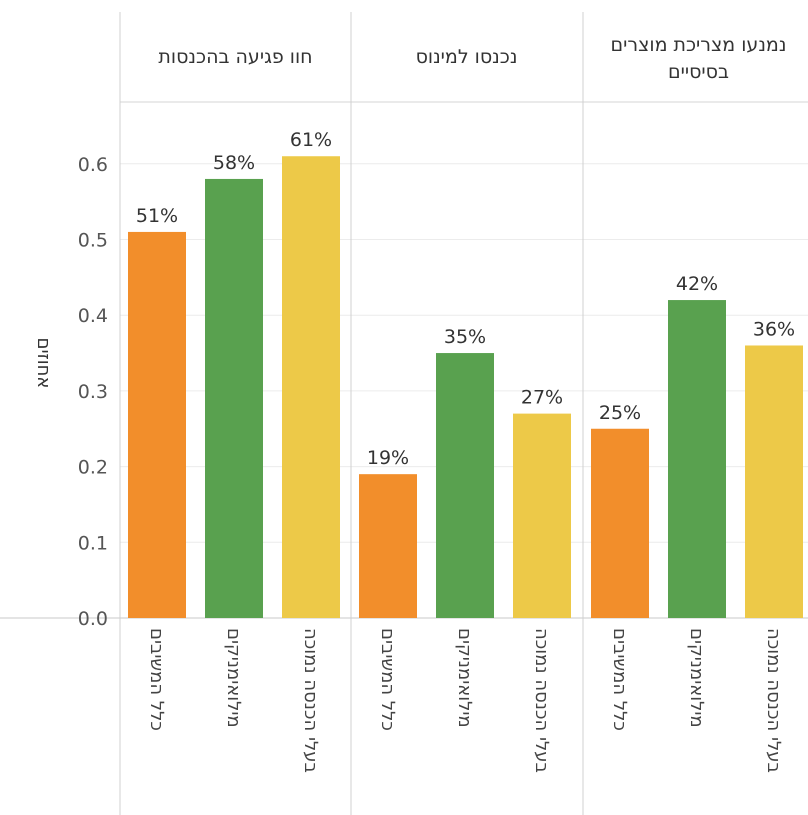 Image resolution: width=808 pixels, height=815 pixels. What do you see at coordinates (93, 468) in the screenshot?
I see `y-tick-label: 0.2` at bounding box center [93, 468].